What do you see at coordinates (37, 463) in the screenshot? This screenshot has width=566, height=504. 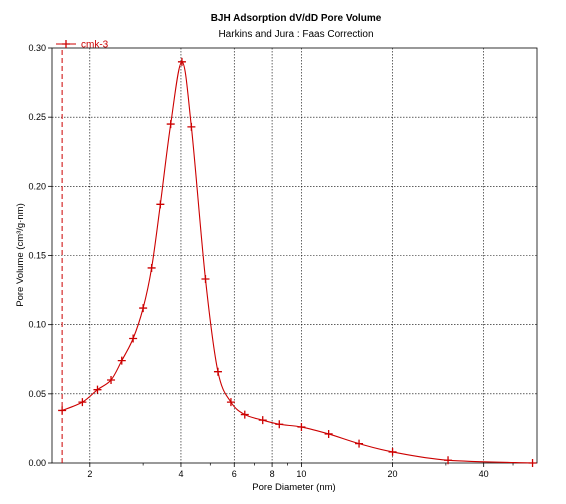 I see `y-tick-label: 0.00` at bounding box center [37, 463].